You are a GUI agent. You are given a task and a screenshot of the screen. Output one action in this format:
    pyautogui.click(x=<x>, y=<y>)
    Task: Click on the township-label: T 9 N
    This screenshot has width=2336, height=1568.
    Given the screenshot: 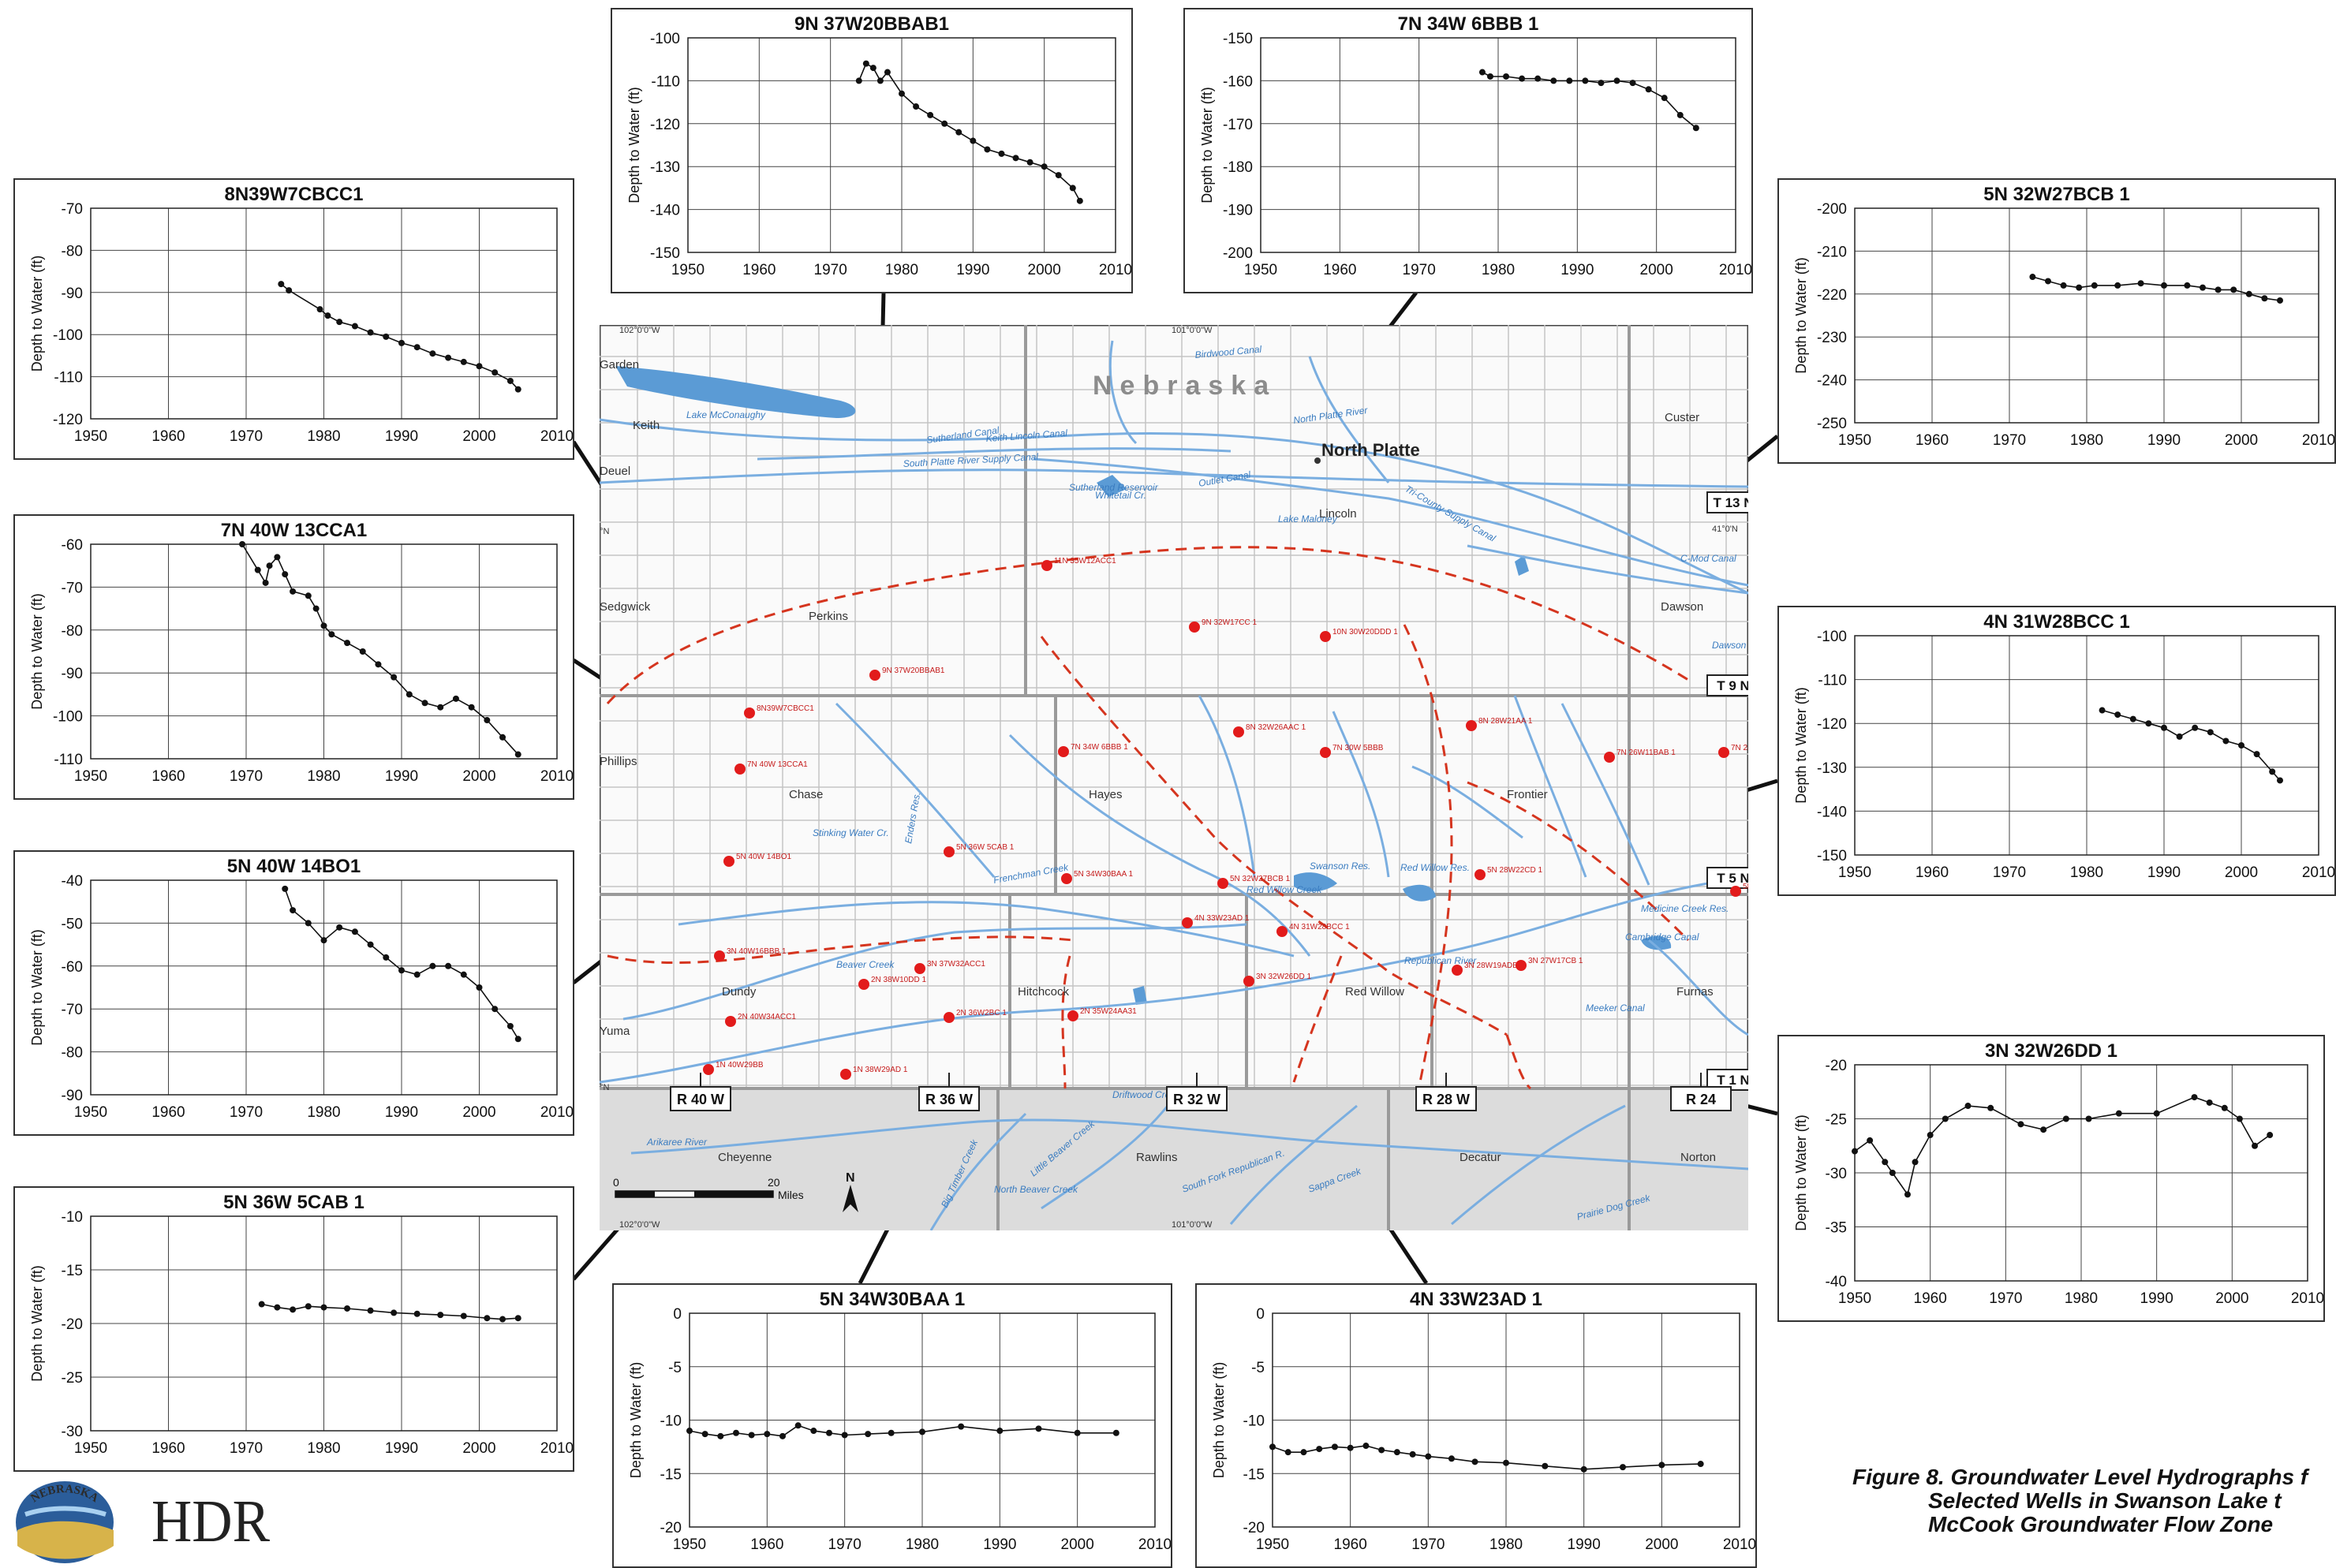 What is the action you would take?
    pyautogui.click(x=1732, y=685)
    